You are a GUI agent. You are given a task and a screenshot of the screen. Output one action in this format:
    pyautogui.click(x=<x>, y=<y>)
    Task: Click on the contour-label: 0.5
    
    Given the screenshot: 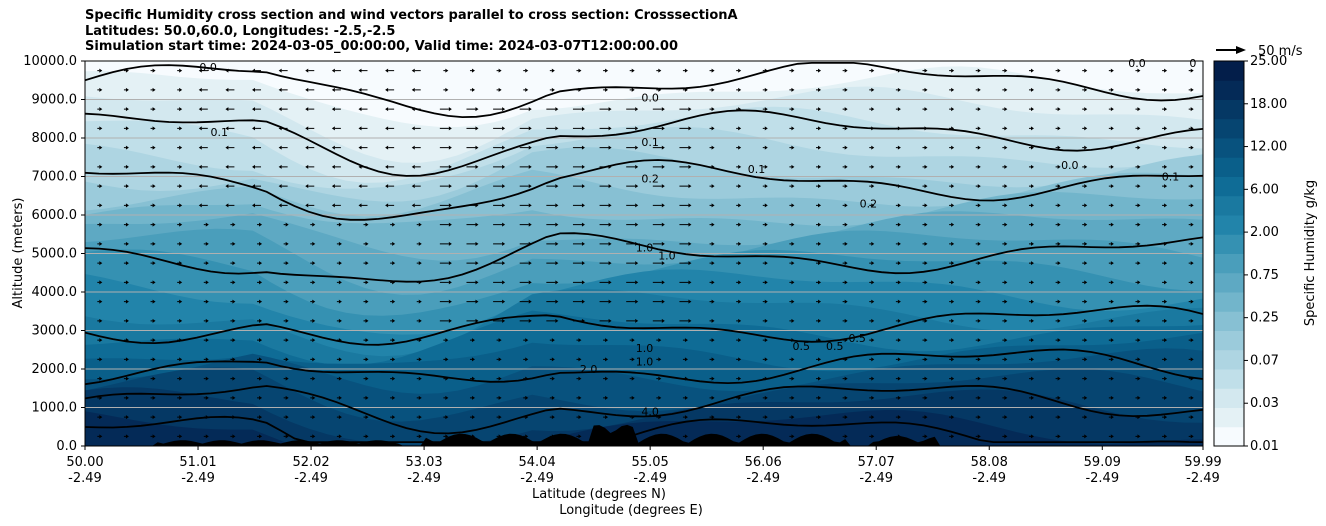 What is the action you would take?
    pyautogui.click(x=801, y=346)
    